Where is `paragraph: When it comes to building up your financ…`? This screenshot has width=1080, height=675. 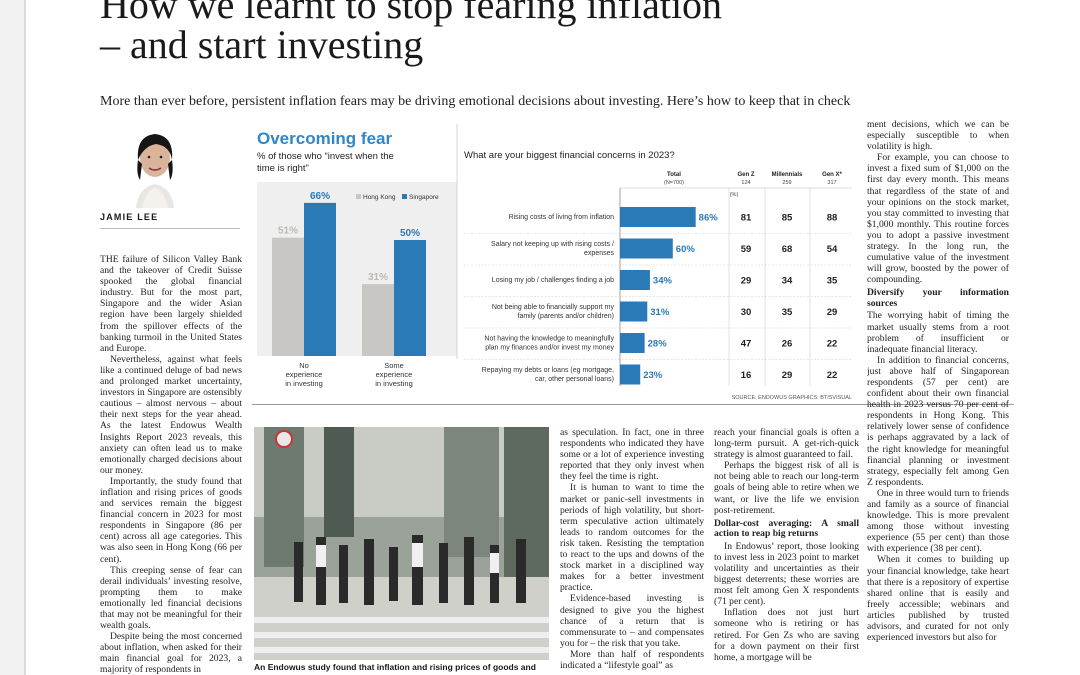 paragraph: When it comes to building up your financ… is located at coordinates (938, 599).